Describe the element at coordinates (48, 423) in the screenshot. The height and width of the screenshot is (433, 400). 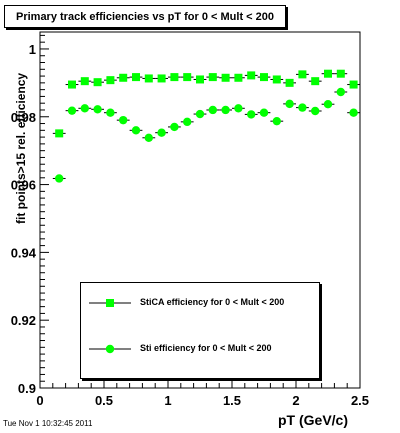
I see `timestamp-footer: Tue Nov 1 10:32:45 2011` at that location.